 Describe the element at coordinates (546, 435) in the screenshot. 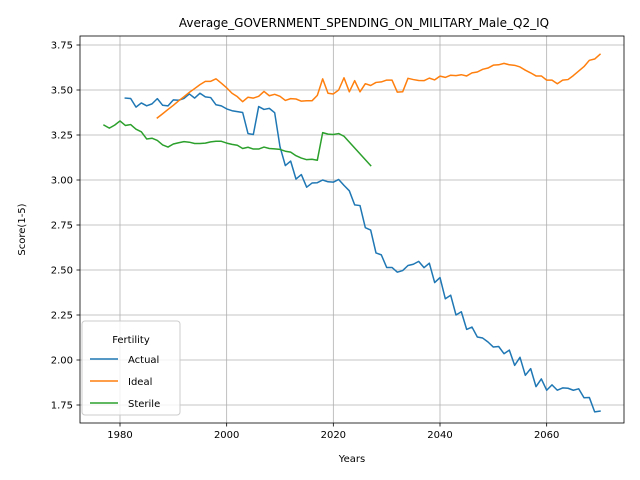

I see `x-tick-label: 2060` at that location.